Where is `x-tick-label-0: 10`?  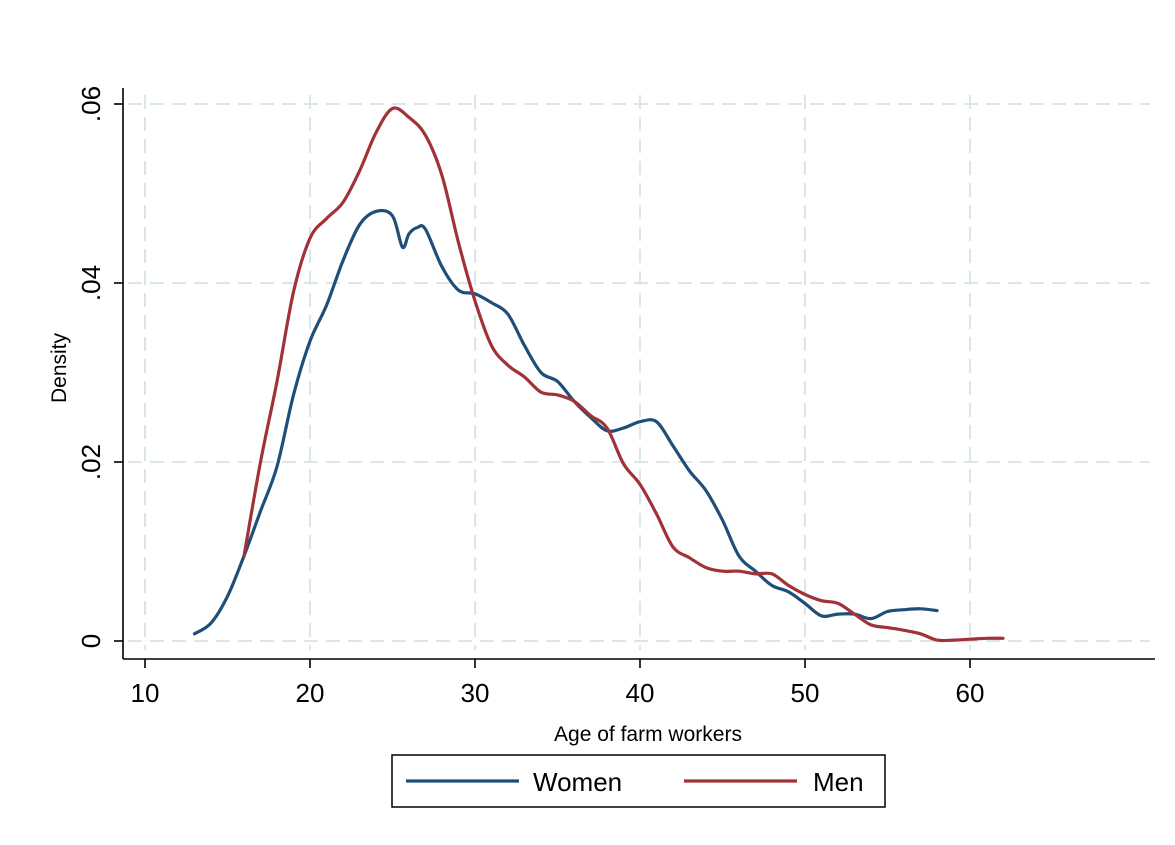 x-tick-label-0: 10 is located at coordinates (145, 693).